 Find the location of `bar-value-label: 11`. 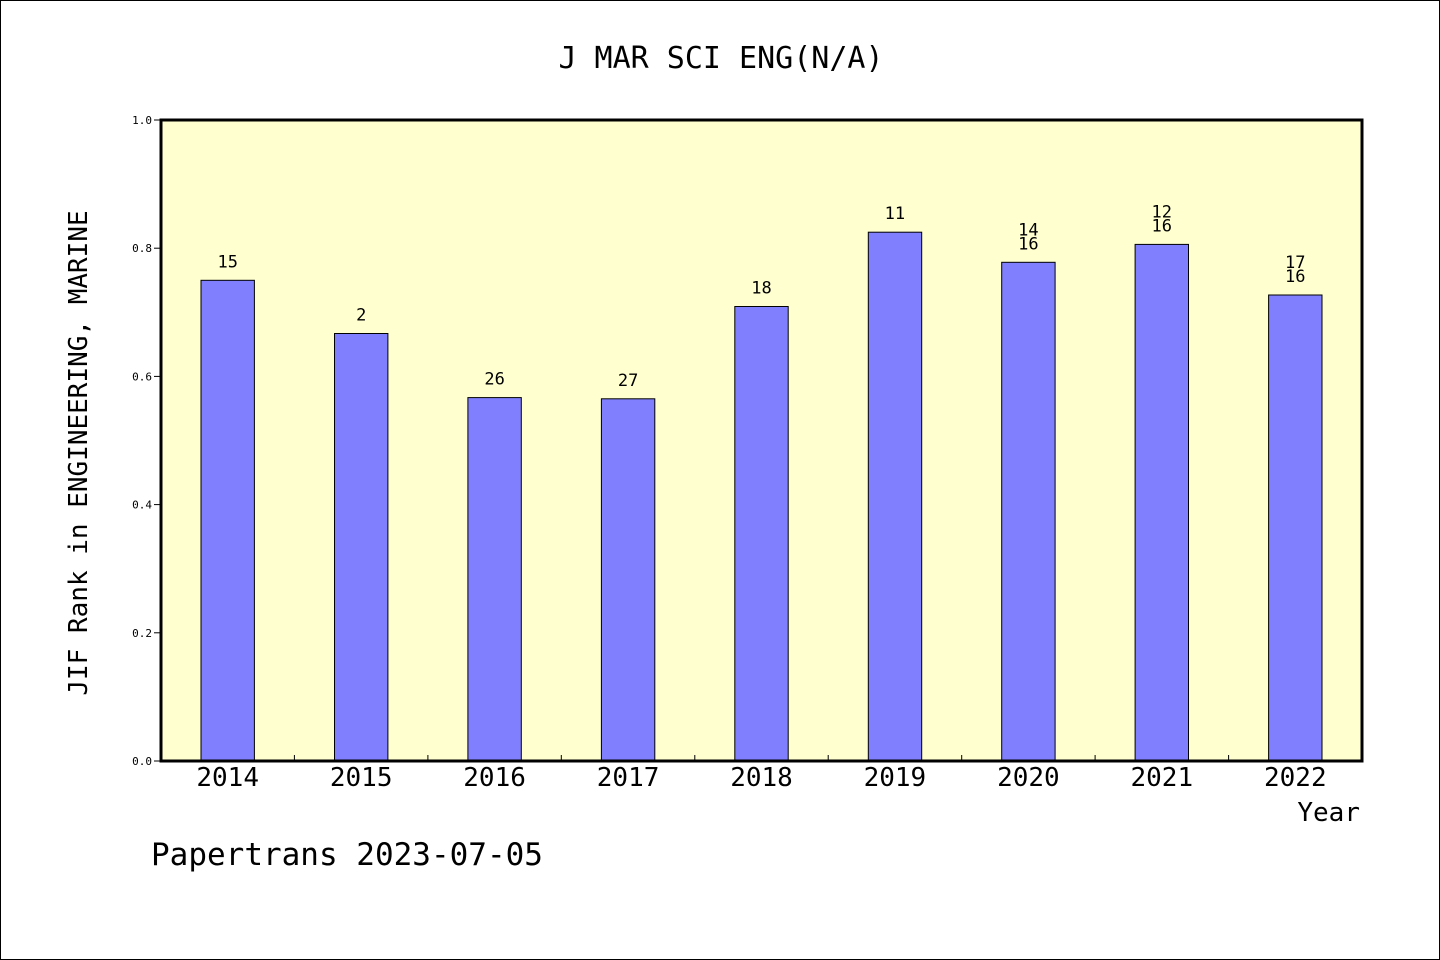

bar-value-label: 11 is located at coordinates (895, 214).